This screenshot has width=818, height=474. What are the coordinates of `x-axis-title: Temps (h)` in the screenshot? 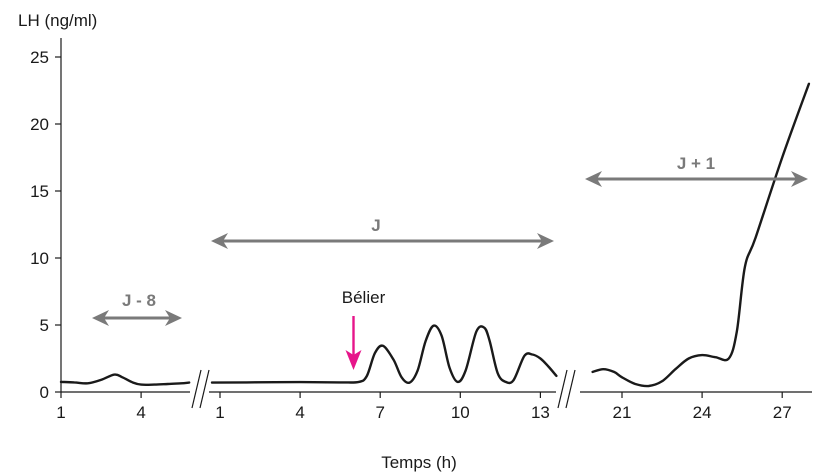 It's located at (419, 462).